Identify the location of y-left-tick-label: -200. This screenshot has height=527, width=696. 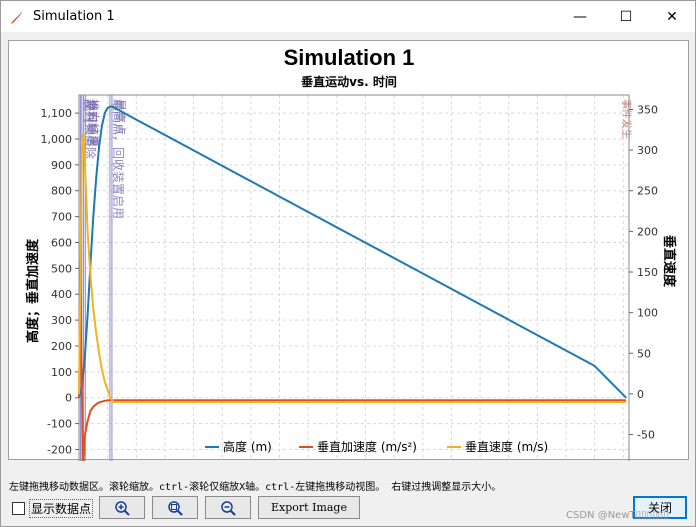
(59, 449).